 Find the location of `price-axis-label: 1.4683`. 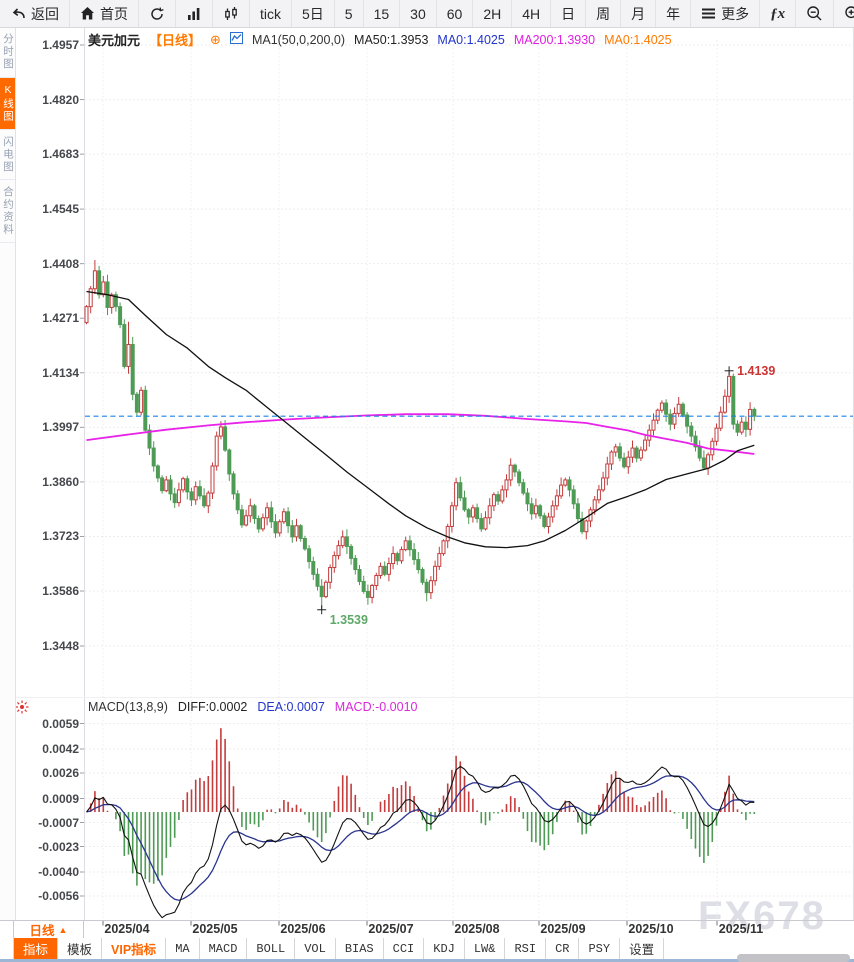

price-axis-label: 1.4683 is located at coordinates (60, 154).